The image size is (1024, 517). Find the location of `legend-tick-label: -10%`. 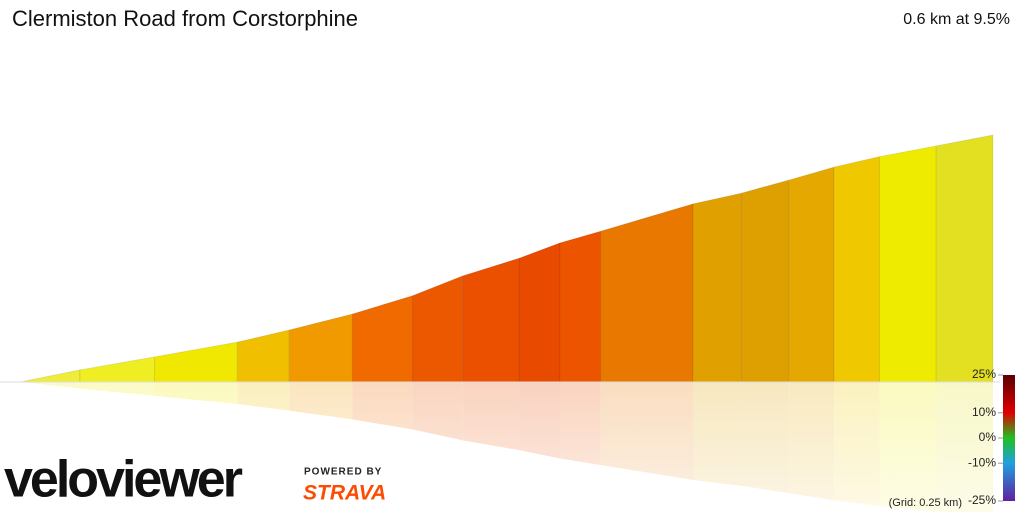

legend-tick-label: -10% is located at coordinates (982, 462).